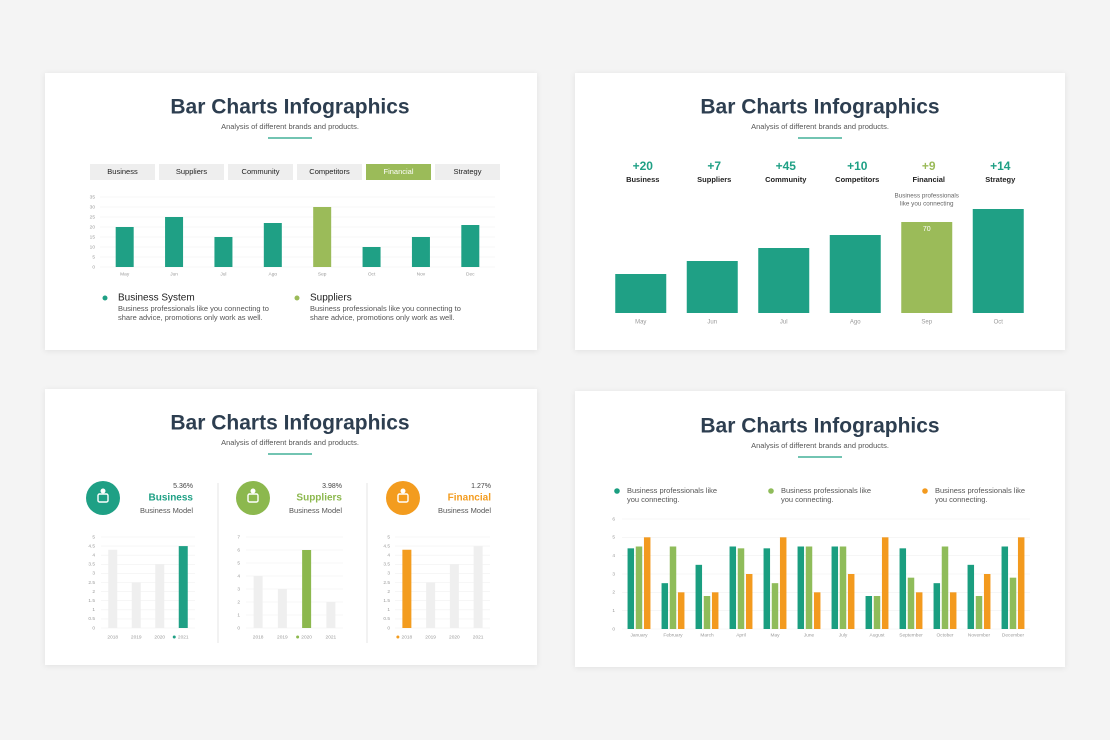  I want to click on x-tick-label: Sep, so click(322, 274).